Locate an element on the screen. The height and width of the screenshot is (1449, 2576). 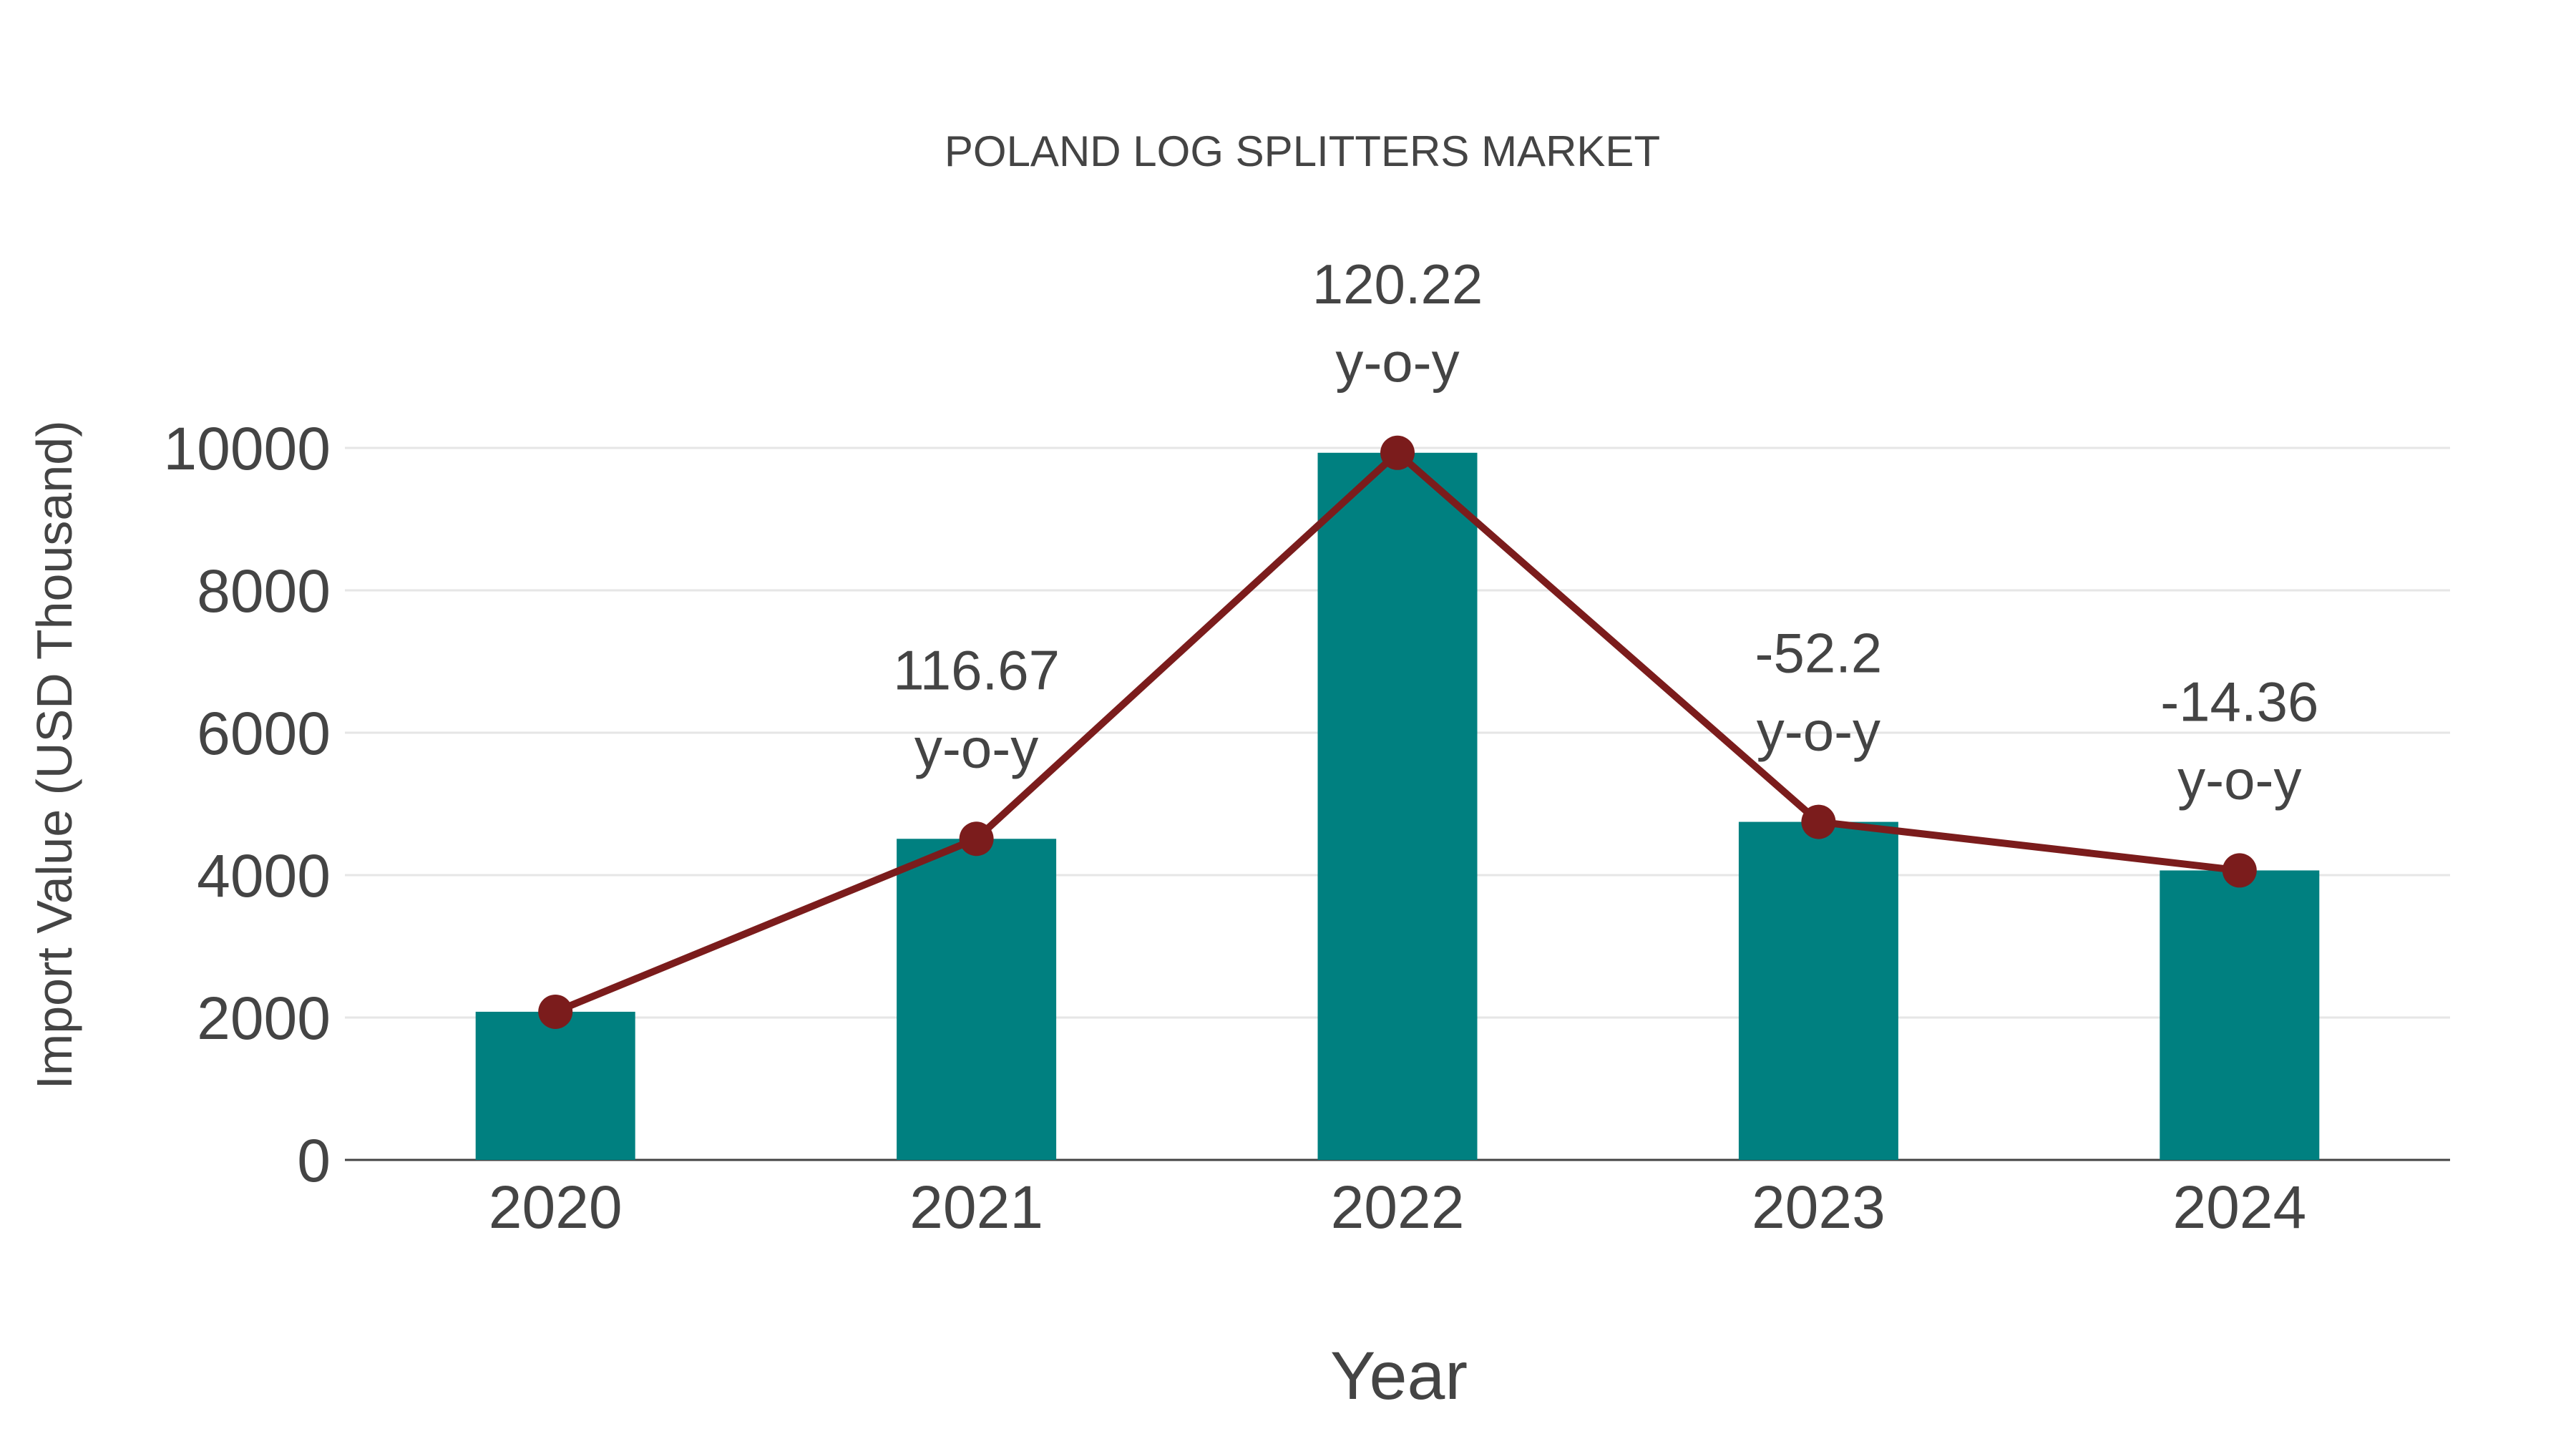
line-point-2022 is located at coordinates (1397, 452).